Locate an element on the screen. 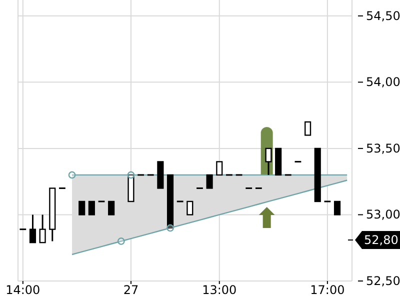 The height and width of the screenshot is (300, 400). y-tick-label: 54,00 is located at coordinates (383, 82).